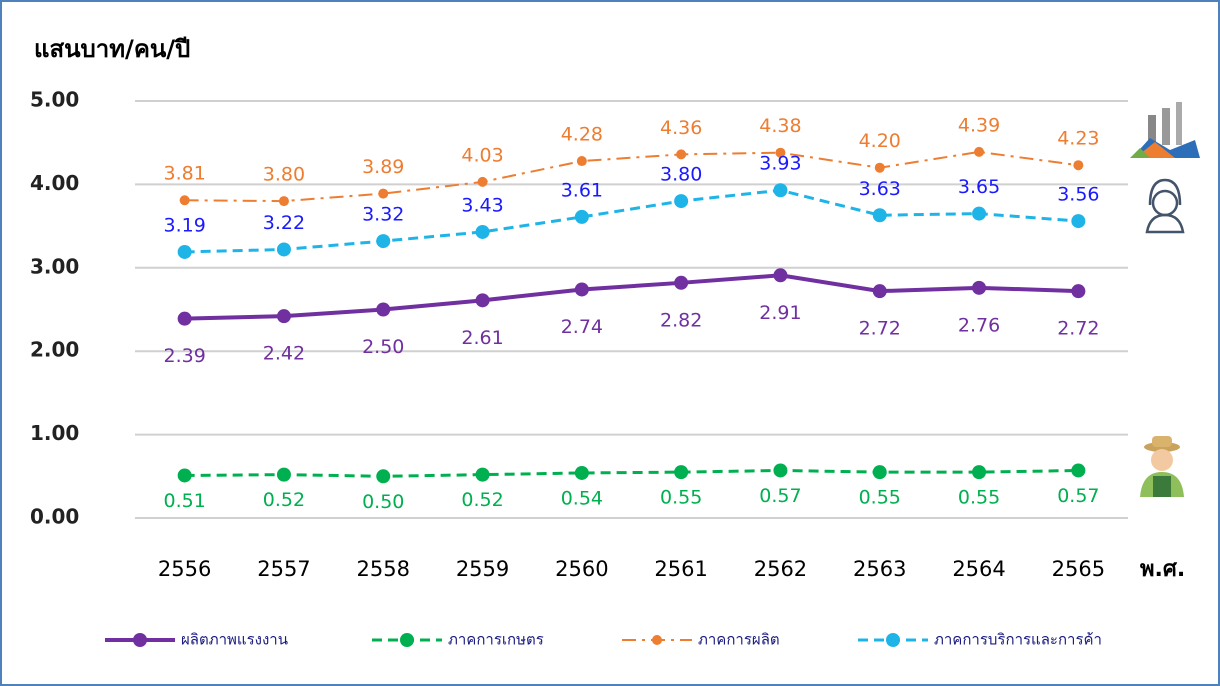  What do you see at coordinates (184, 174) in the screenshot?
I see `data-label: 3.81` at bounding box center [184, 174].